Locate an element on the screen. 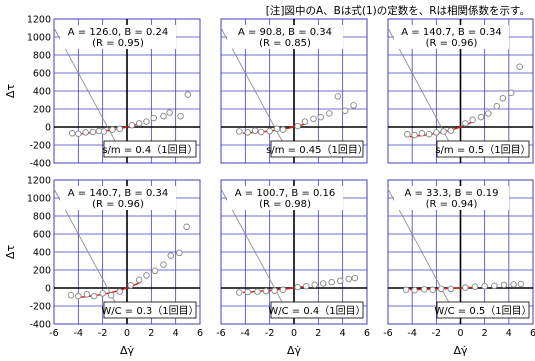 The height and width of the screenshot is (361, 535). y-tick-label: 0 is located at coordinates (48, 128).